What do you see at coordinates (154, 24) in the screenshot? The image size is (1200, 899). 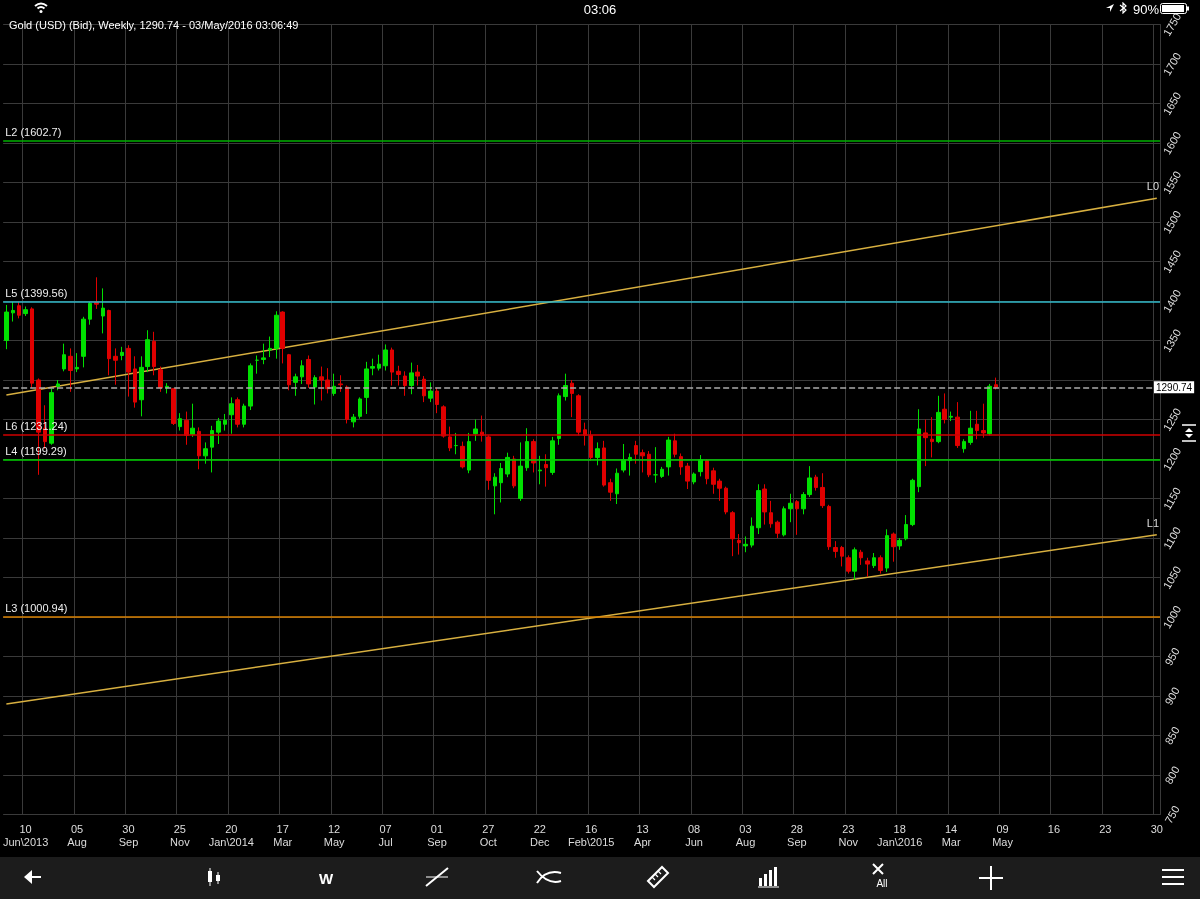 I see `chart-title: Gold (USD) (Bid), Weekly, 1290.74 - 03/May/2016 03:06:49` at bounding box center [154, 24].